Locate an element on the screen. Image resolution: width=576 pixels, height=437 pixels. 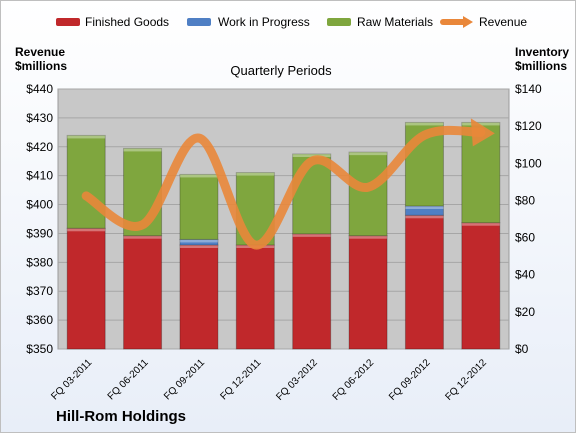
right-tick-label: $80 is located at coordinates (525, 200).